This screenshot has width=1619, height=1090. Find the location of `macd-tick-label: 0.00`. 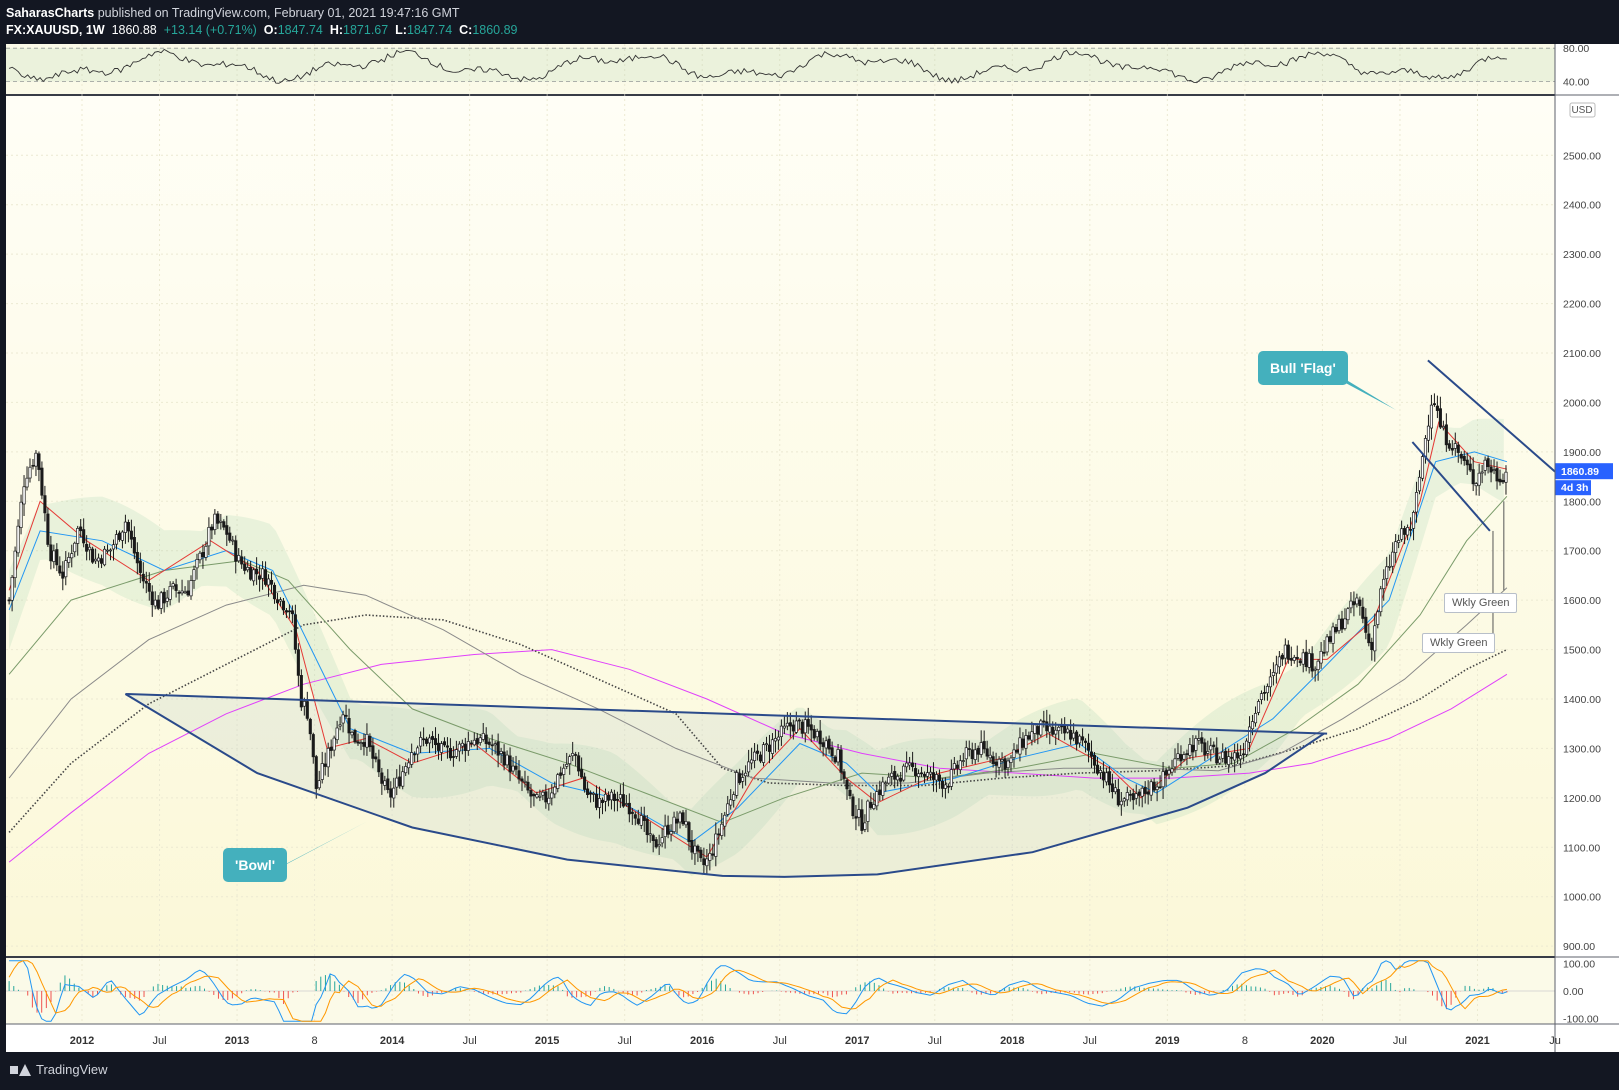

macd-tick-label: 0.00 is located at coordinates (1573, 992).